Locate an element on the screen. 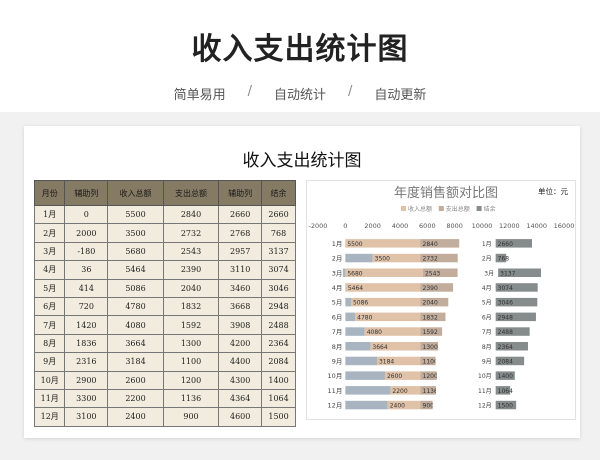 This screenshot has width=600, height=460. bar-data-label: 3664 is located at coordinates (379, 347).